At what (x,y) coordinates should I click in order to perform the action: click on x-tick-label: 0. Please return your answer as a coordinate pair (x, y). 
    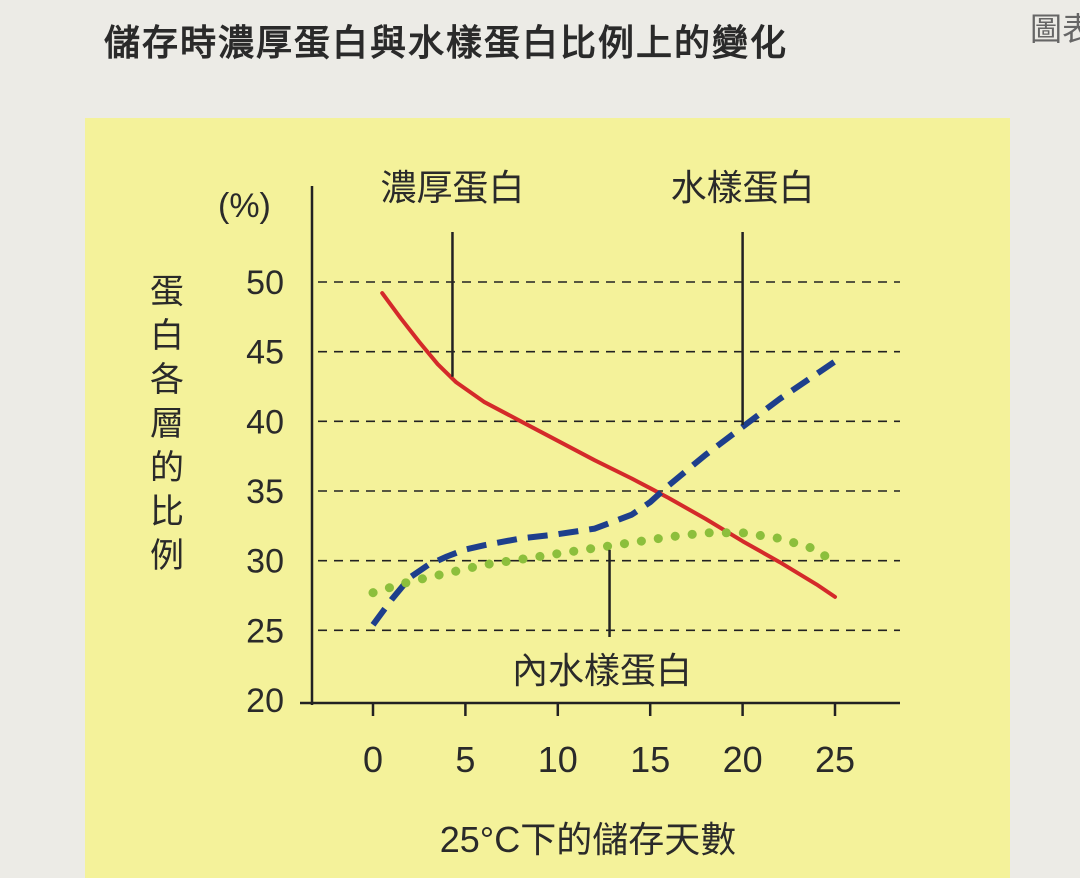
    Looking at the image, I should click on (373, 759).